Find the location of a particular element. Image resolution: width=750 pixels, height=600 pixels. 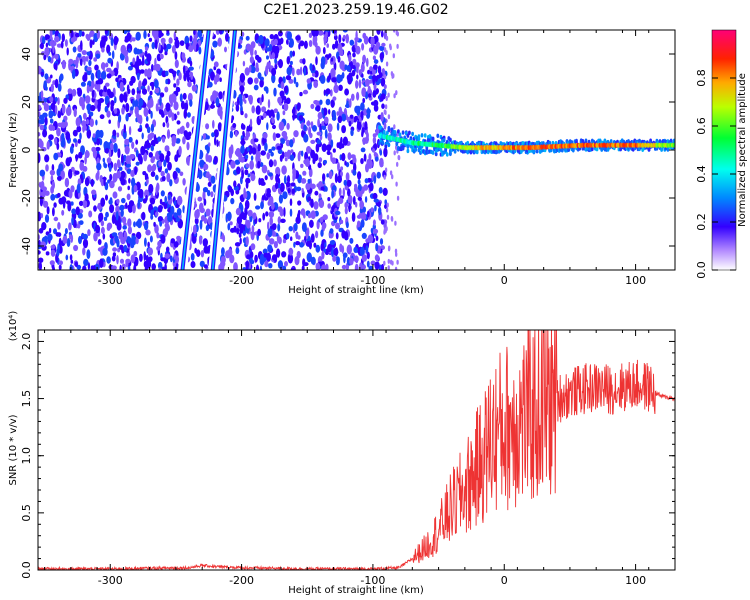

x-tick-label: 100 is located at coordinates (635, 580).